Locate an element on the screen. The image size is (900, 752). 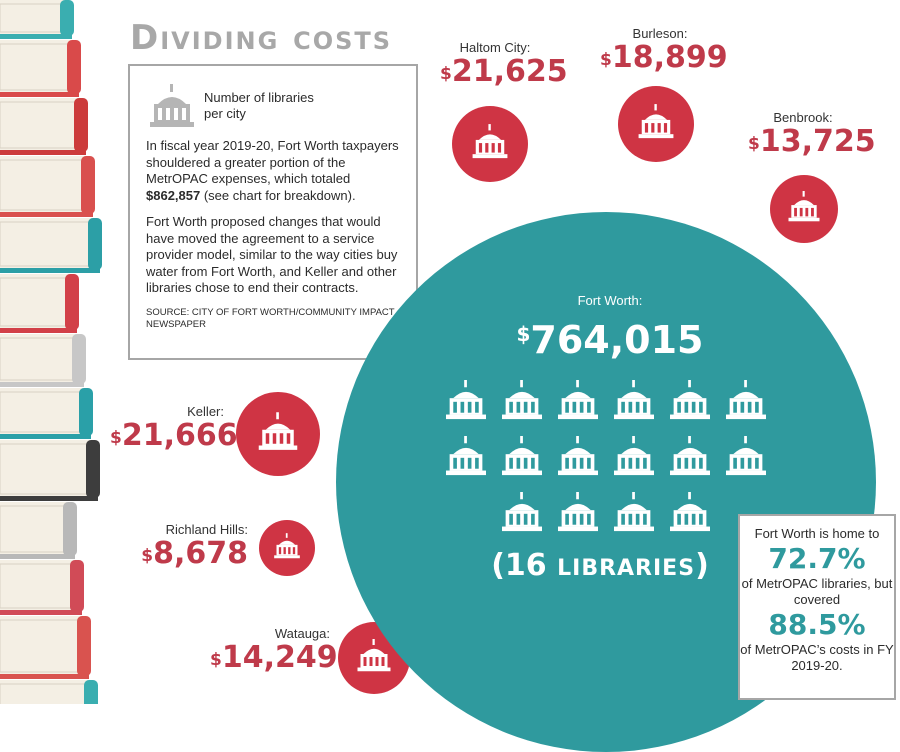
city-amount: $21,625 is located at coordinates (504, 71).